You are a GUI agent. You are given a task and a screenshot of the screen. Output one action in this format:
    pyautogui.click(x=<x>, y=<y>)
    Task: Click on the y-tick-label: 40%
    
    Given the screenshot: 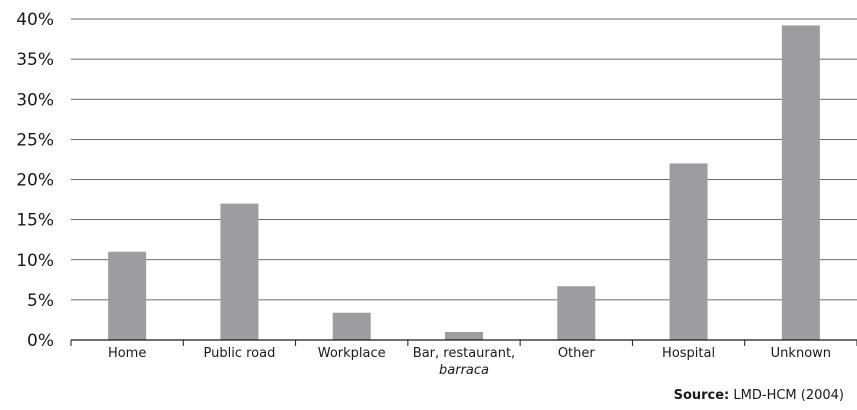 What is the action you would take?
    pyautogui.click(x=35, y=20)
    